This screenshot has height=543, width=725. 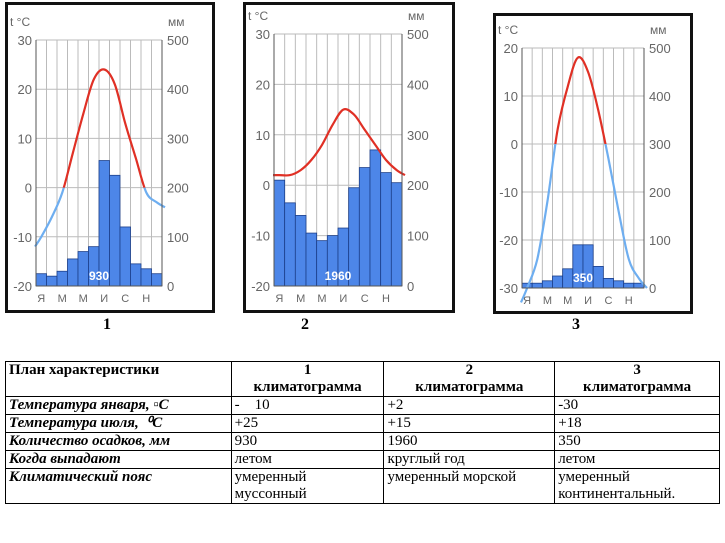 I want to click on table-header-col-2: 2 климатограмма, so click(x=469, y=379).